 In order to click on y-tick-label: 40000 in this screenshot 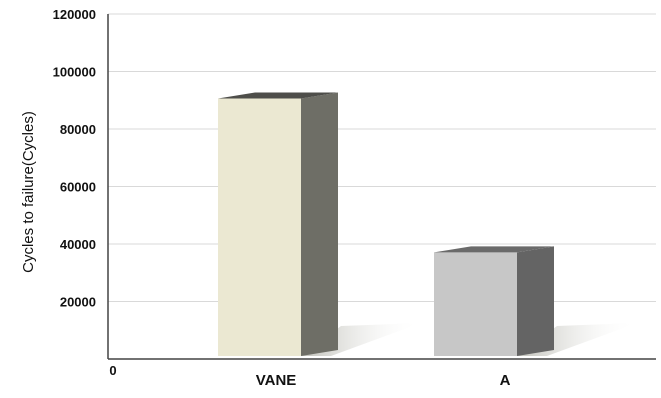, I will do `click(78, 244)`.